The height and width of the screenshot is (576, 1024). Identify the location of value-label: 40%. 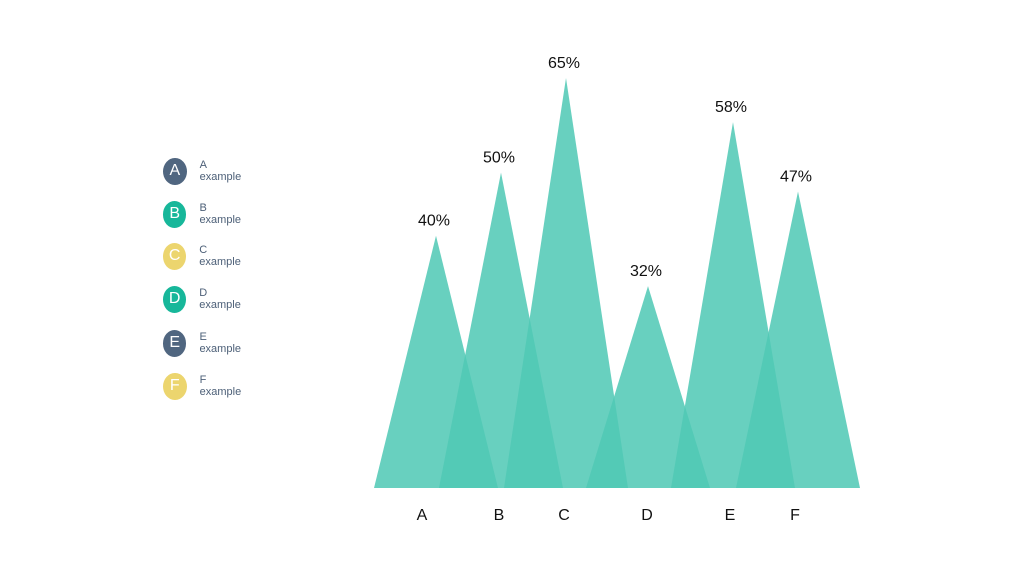
(434, 221).